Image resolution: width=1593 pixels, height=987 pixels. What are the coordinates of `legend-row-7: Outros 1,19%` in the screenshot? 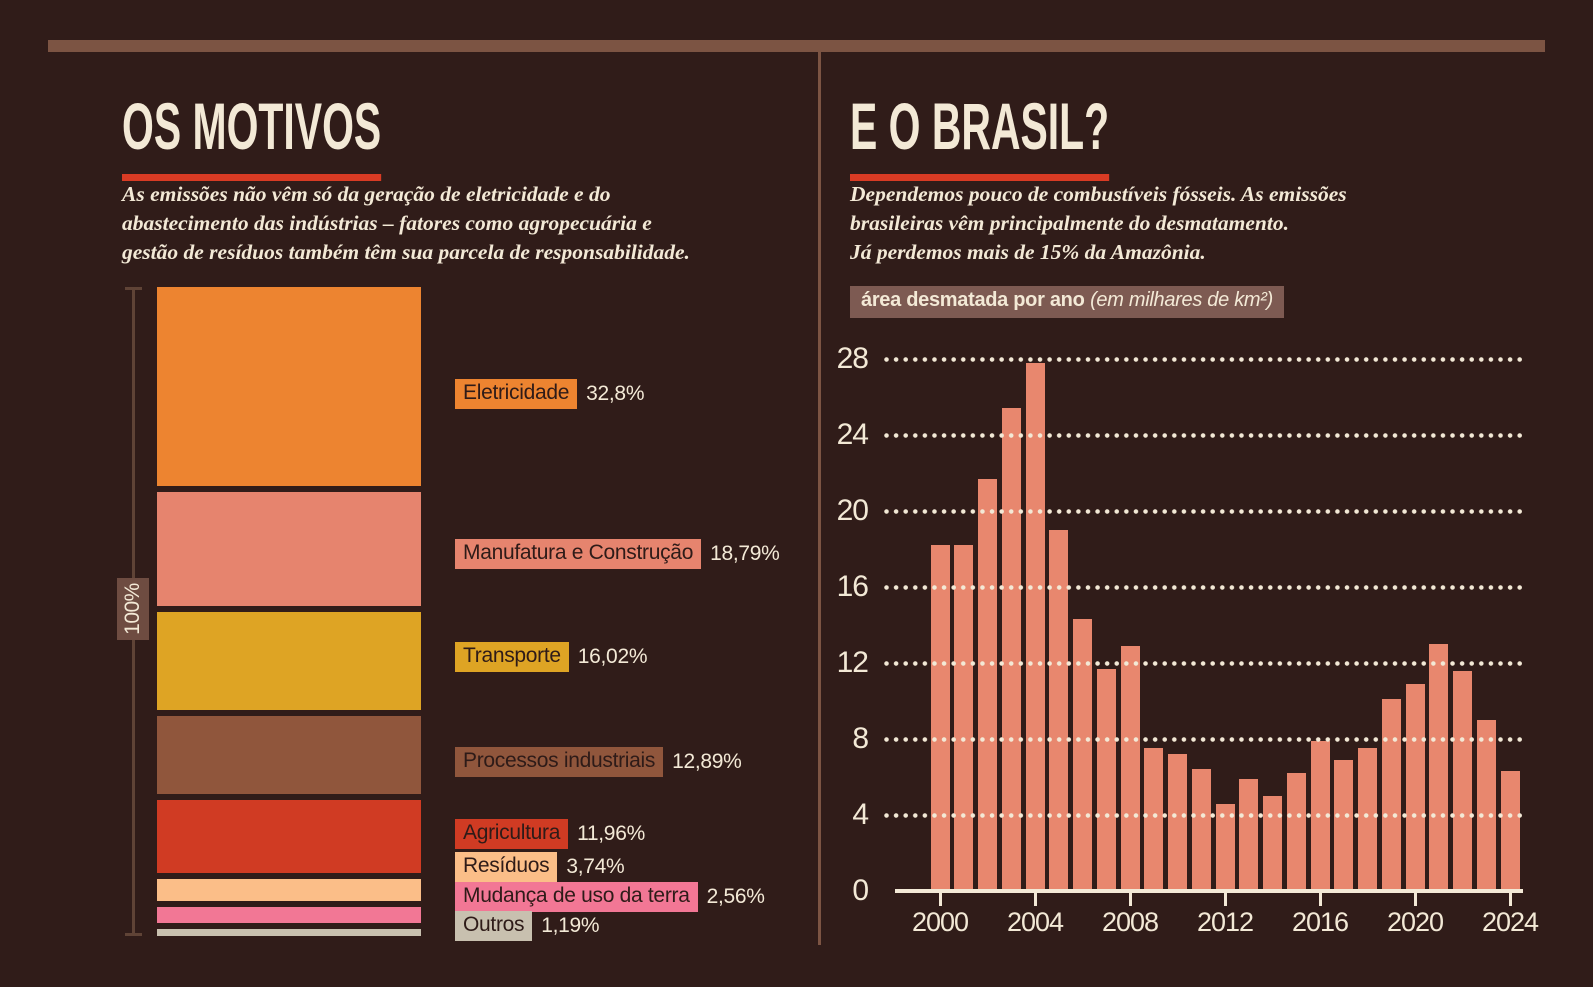 It's located at (527, 926).